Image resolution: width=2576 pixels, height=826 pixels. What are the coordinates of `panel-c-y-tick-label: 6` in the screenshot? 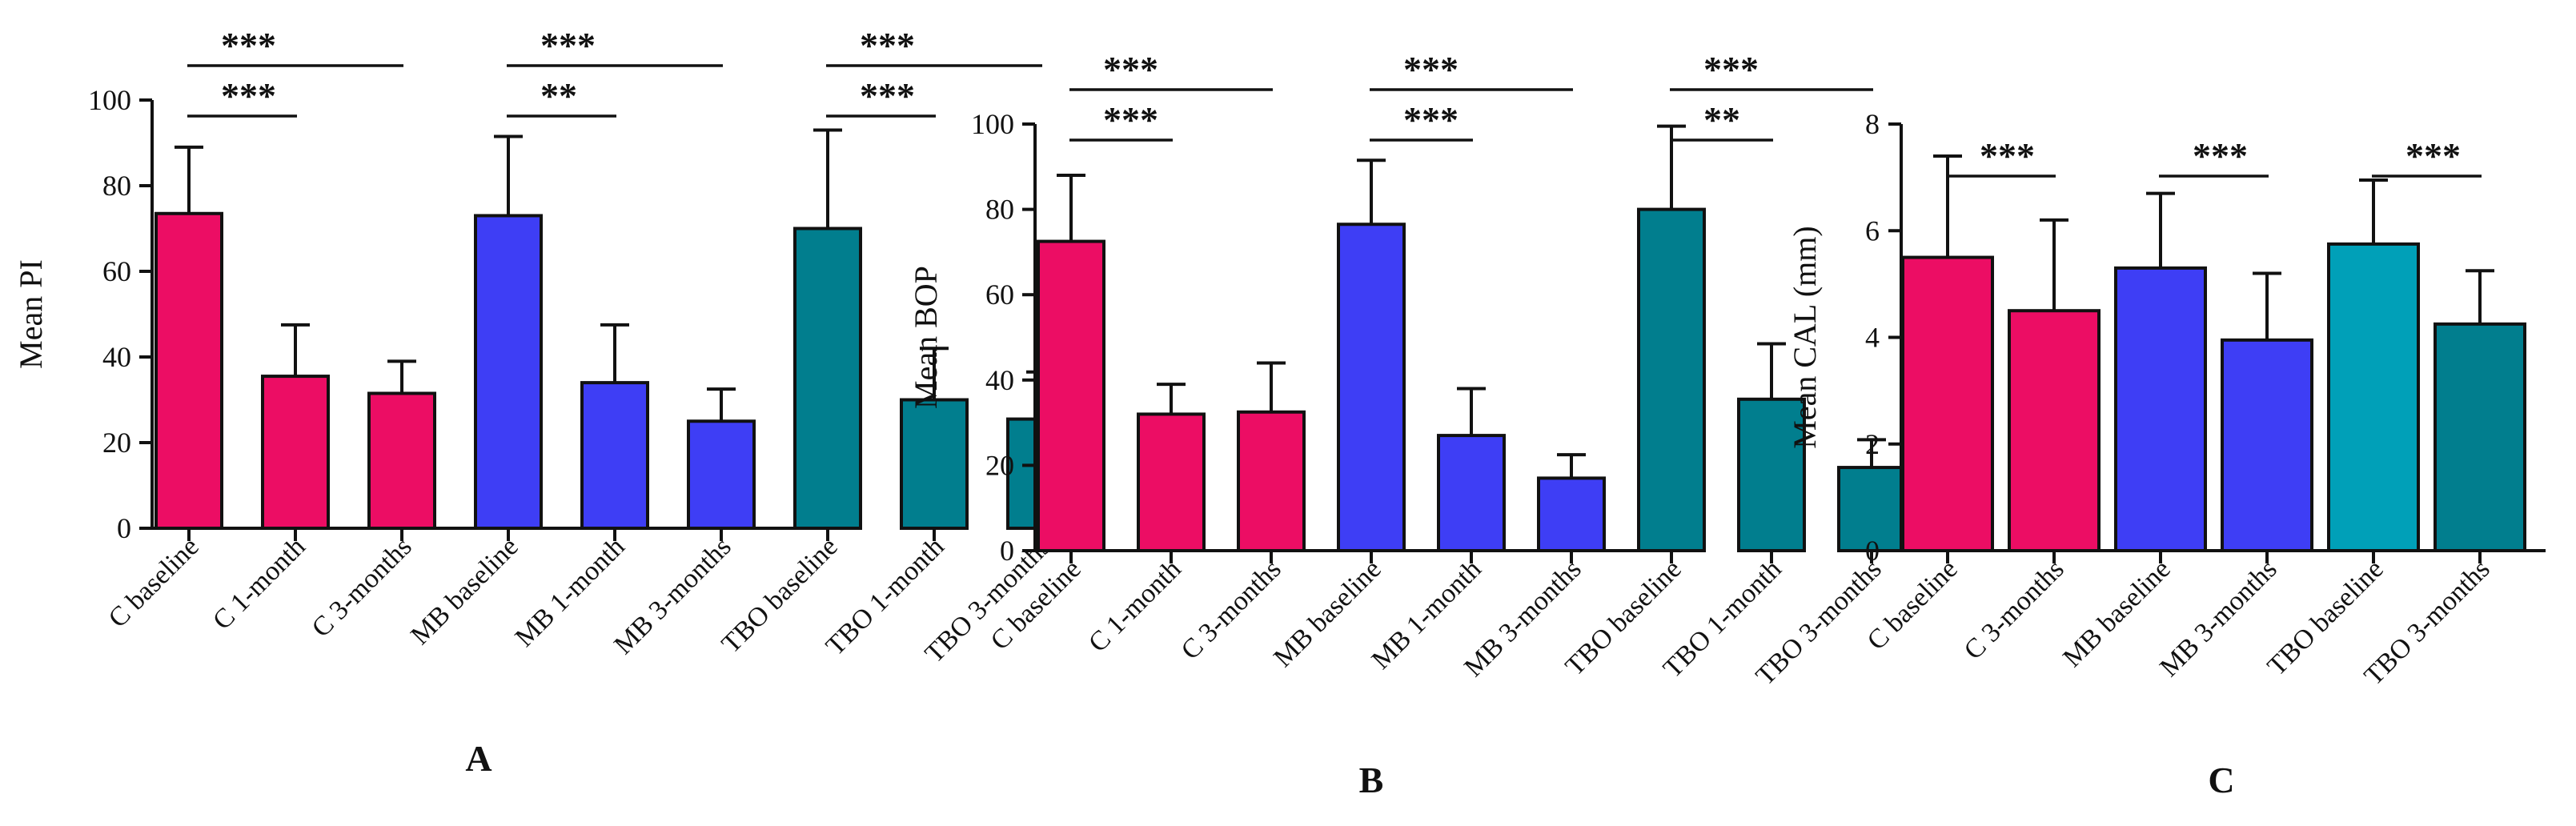 It's located at (1873, 231).